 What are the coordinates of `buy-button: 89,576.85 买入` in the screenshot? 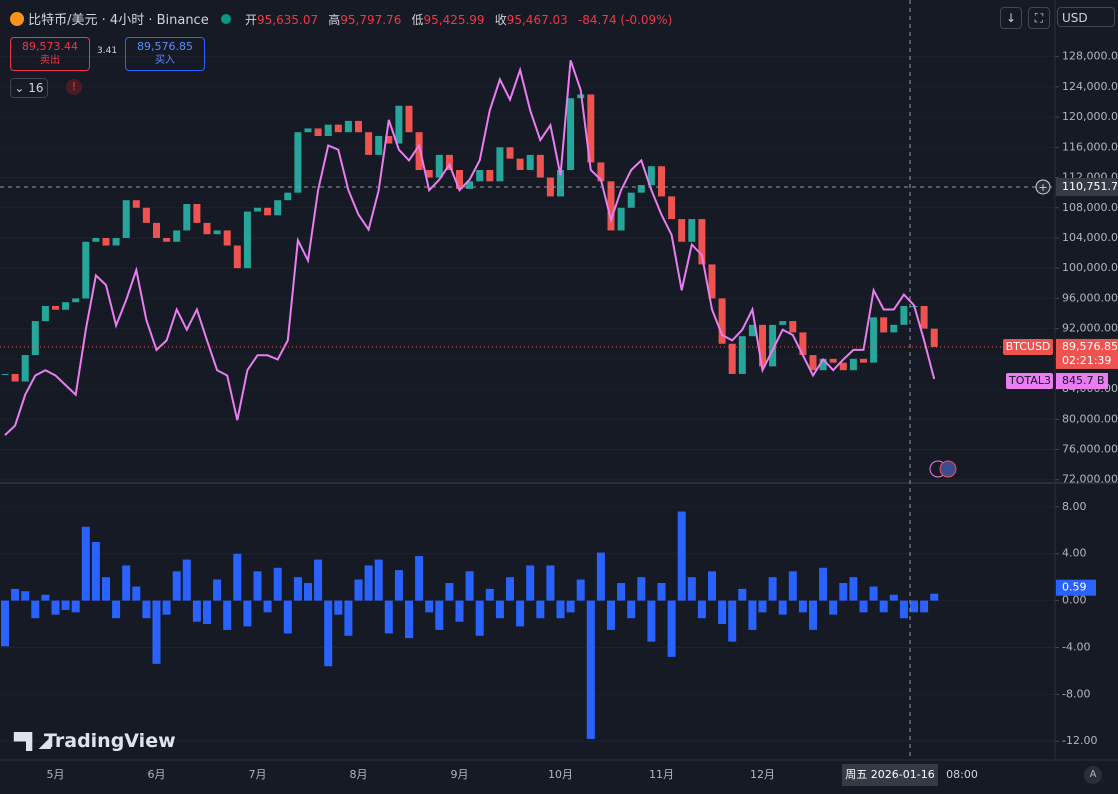 It's located at (165, 54).